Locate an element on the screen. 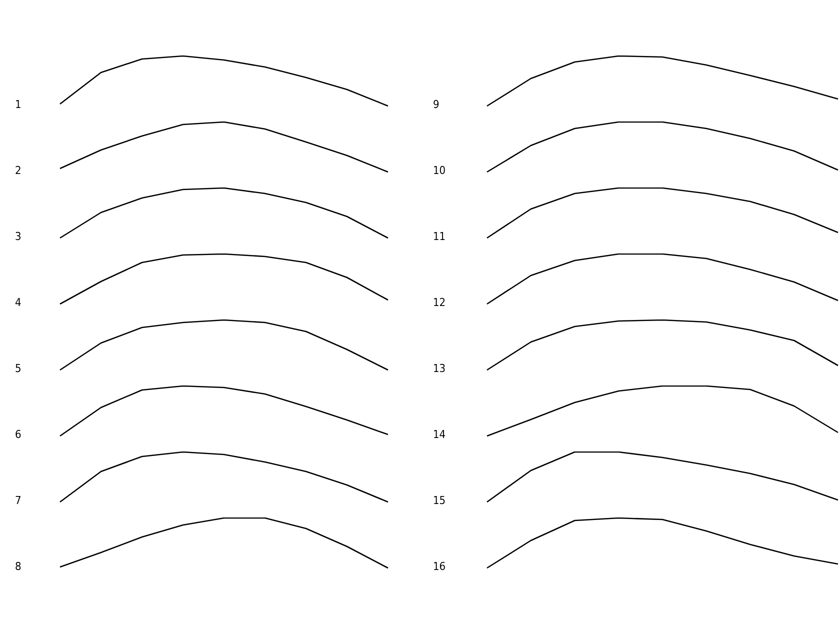 This screenshot has height=627, width=840. text: 2 is located at coordinates (18, 170).